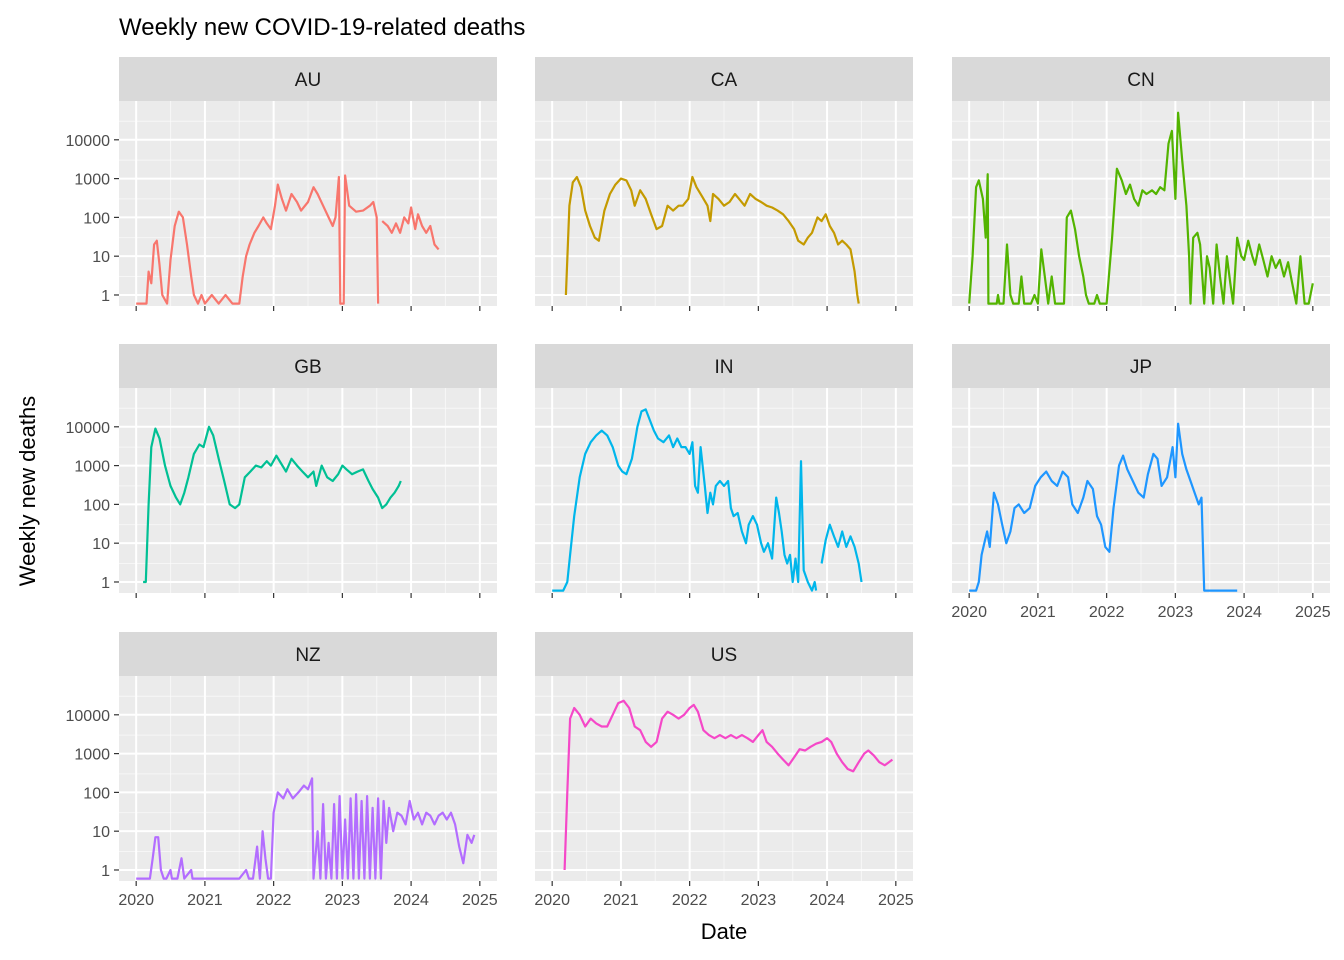 The image size is (1344, 960). Describe the element at coordinates (1103, 507) in the screenshot. I see `series-line-jp` at that location.